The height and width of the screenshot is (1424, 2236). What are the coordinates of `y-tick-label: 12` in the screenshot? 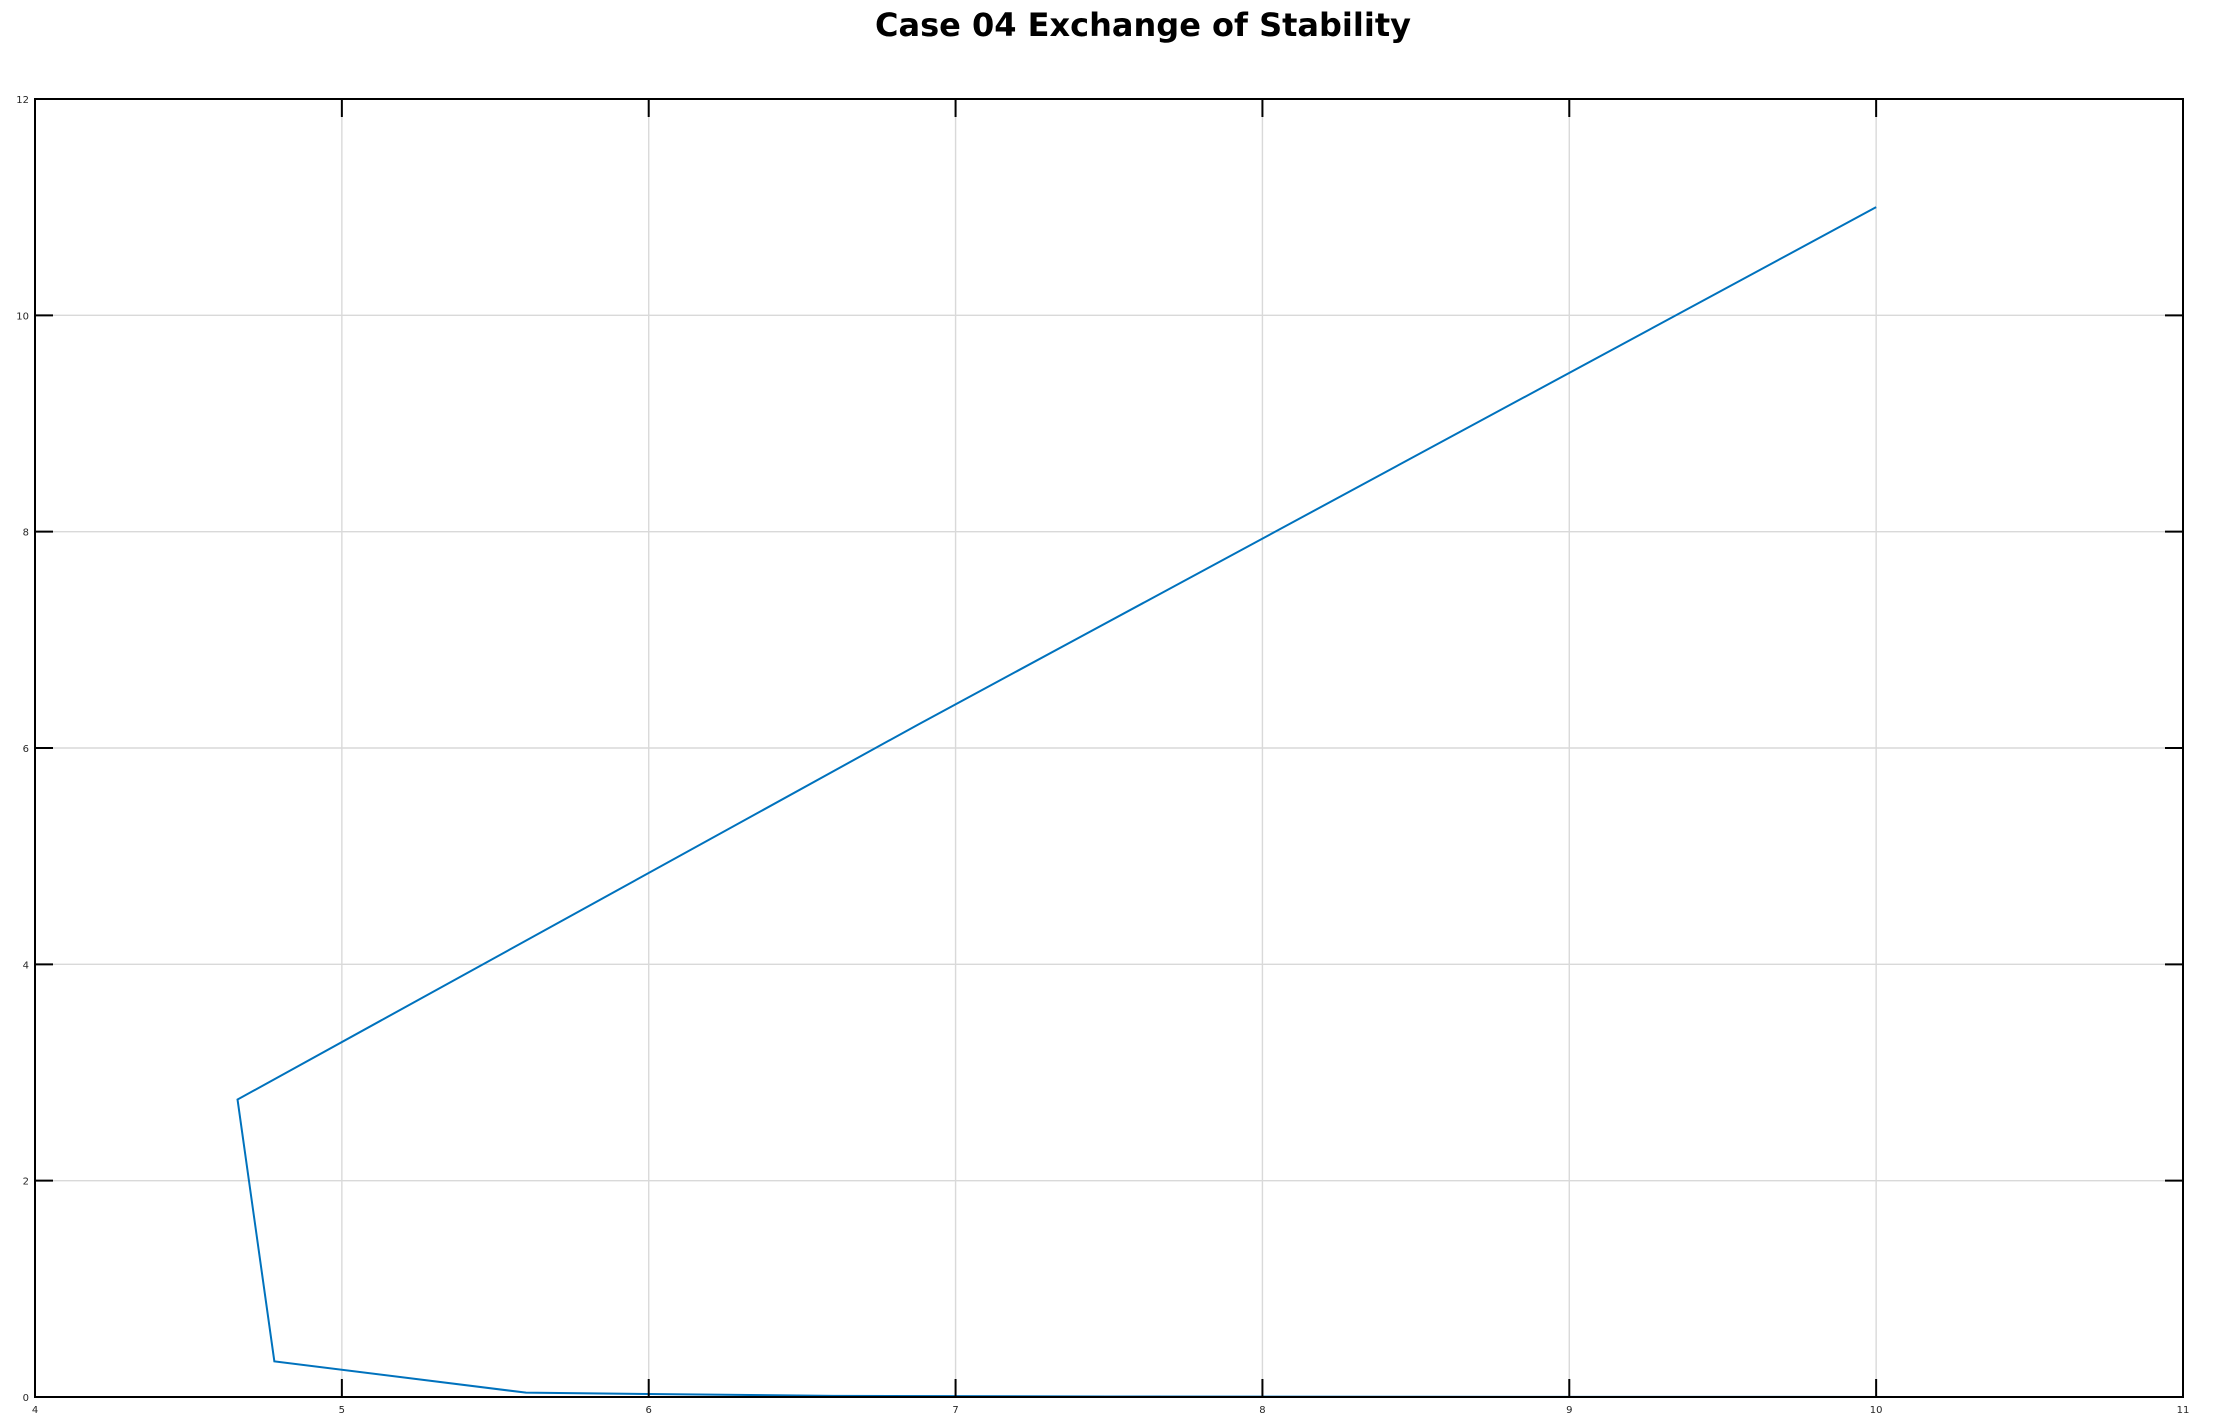 It's located at (22, 100).